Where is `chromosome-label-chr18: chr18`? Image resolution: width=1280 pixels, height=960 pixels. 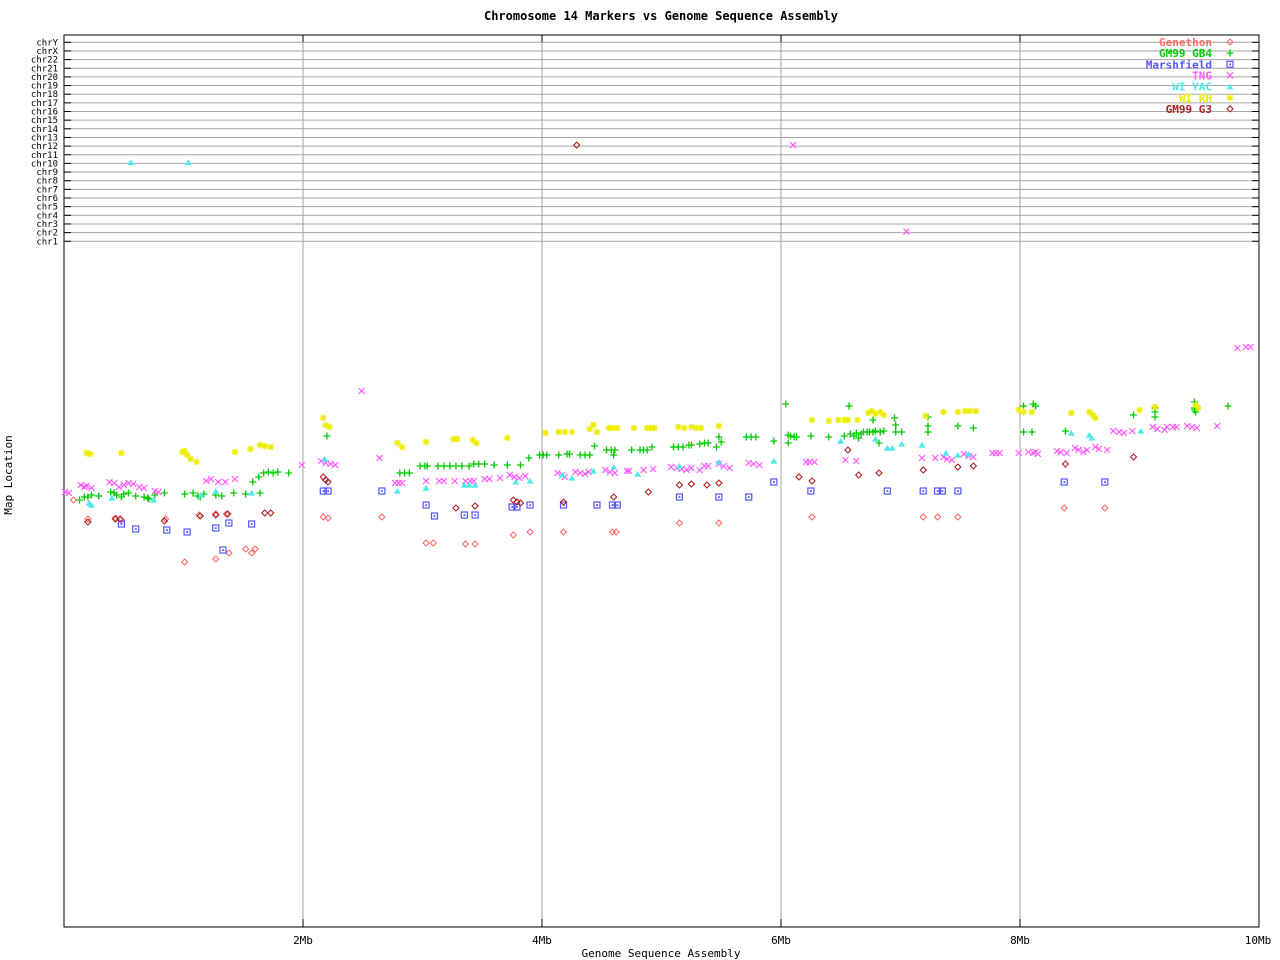
chromosome-label-chr18: chr18 is located at coordinates (44, 95).